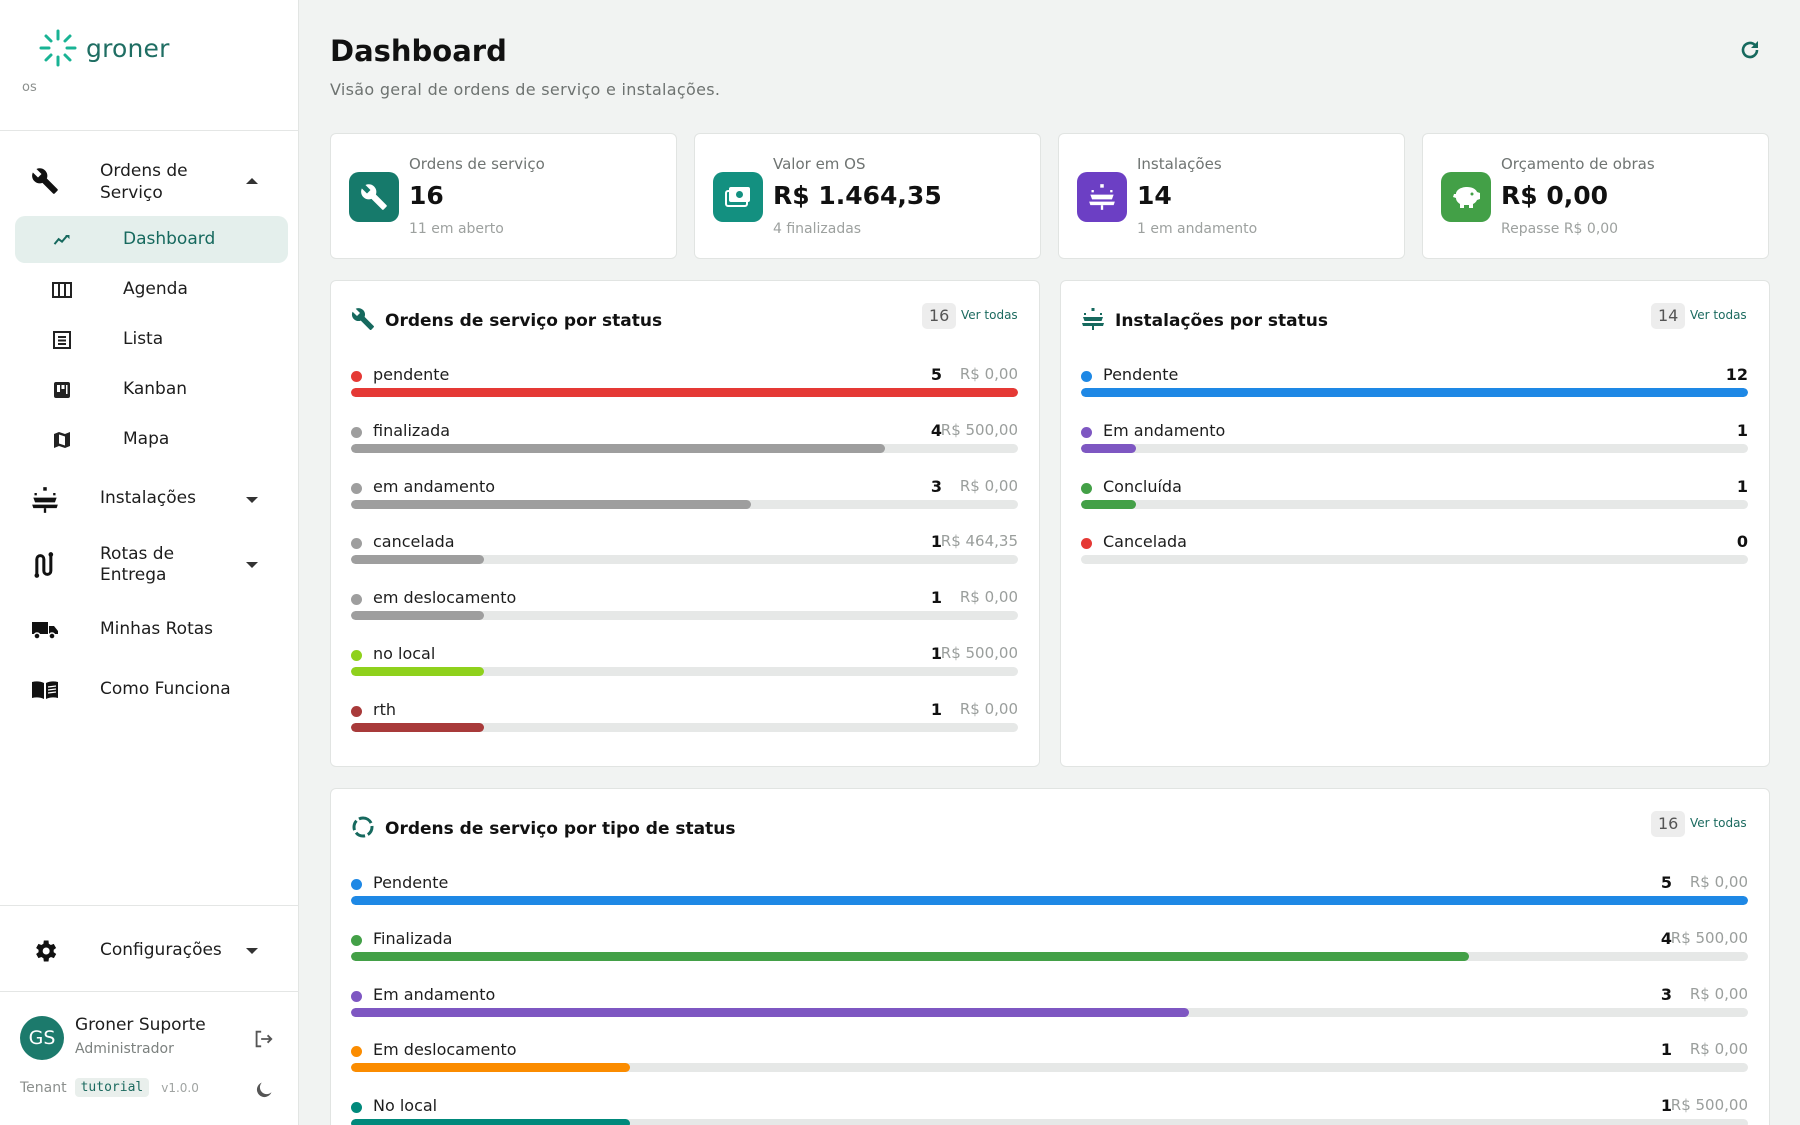  What do you see at coordinates (1142, 486) in the screenshot?
I see `status-label: Concluída` at bounding box center [1142, 486].